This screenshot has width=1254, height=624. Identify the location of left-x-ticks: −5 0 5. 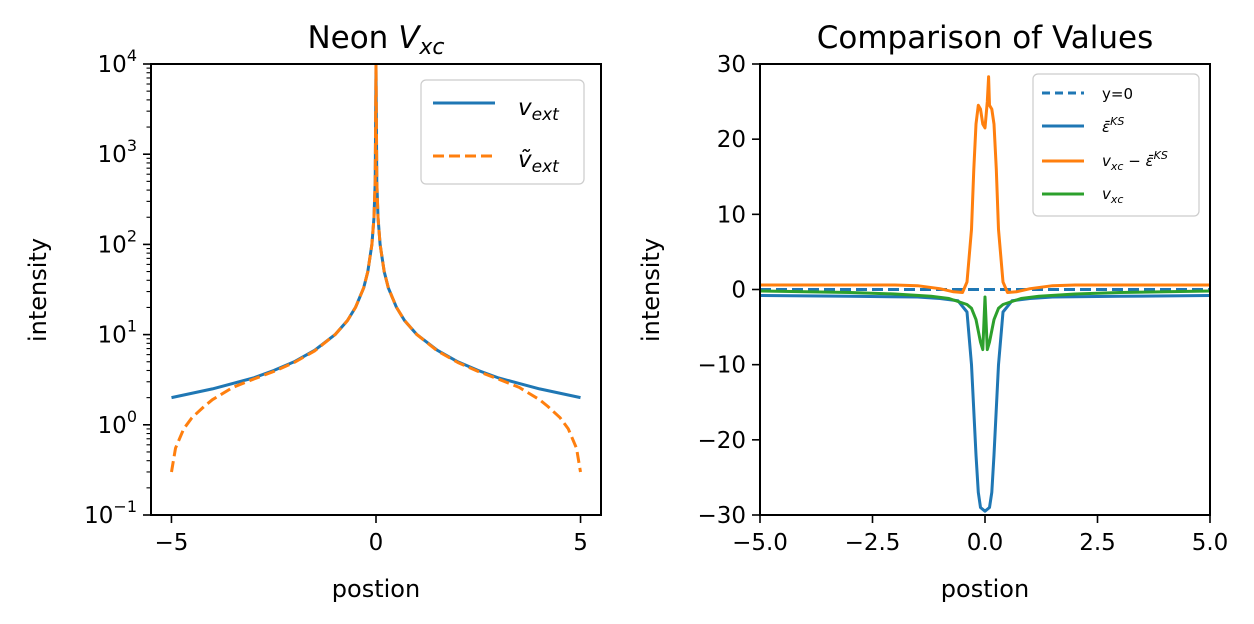
(371, 535).